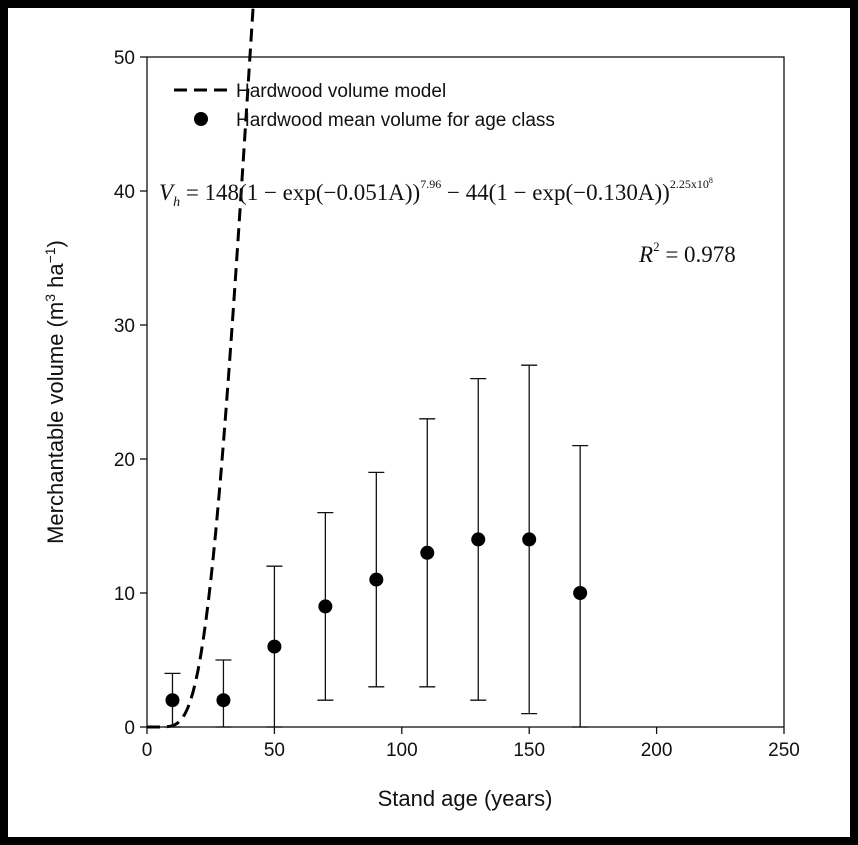  What do you see at coordinates (124, 192) in the screenshot?
I see `y-tick-label: 40` at bounding box center [124, 192].